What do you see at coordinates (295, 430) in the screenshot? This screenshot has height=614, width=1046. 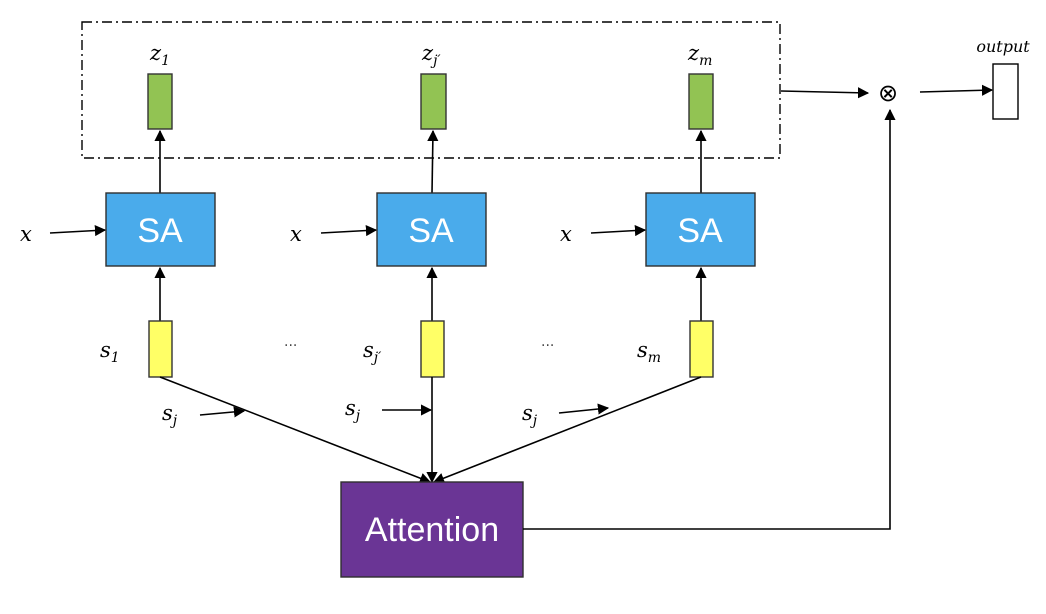 I see `s1-to-attention-line` at bounding box center [295, 430].